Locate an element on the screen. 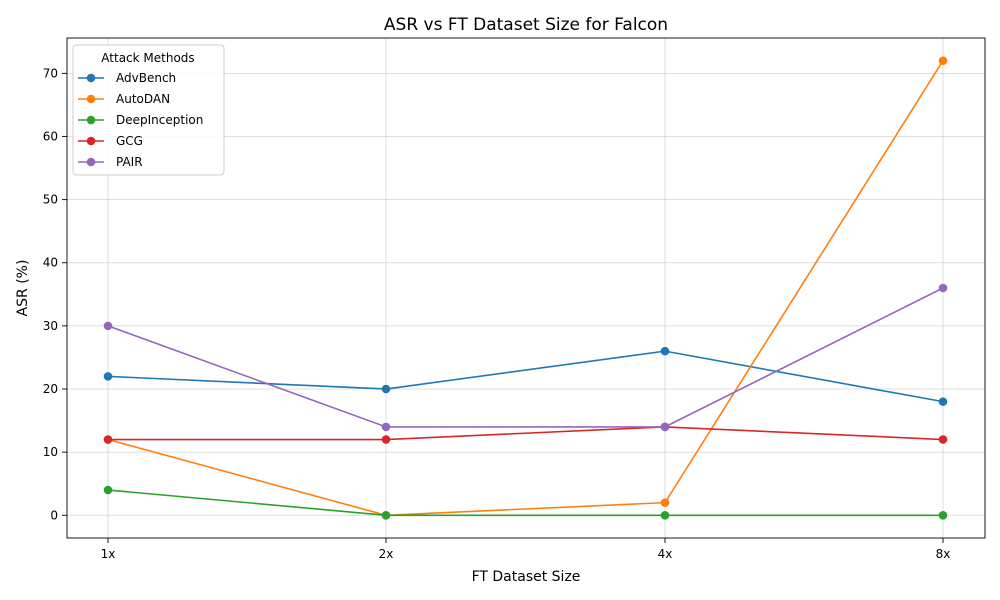 The width and height of the screenshot is (1000, 600). legend-entry: AdvBench is located at coordinates (127, 78).